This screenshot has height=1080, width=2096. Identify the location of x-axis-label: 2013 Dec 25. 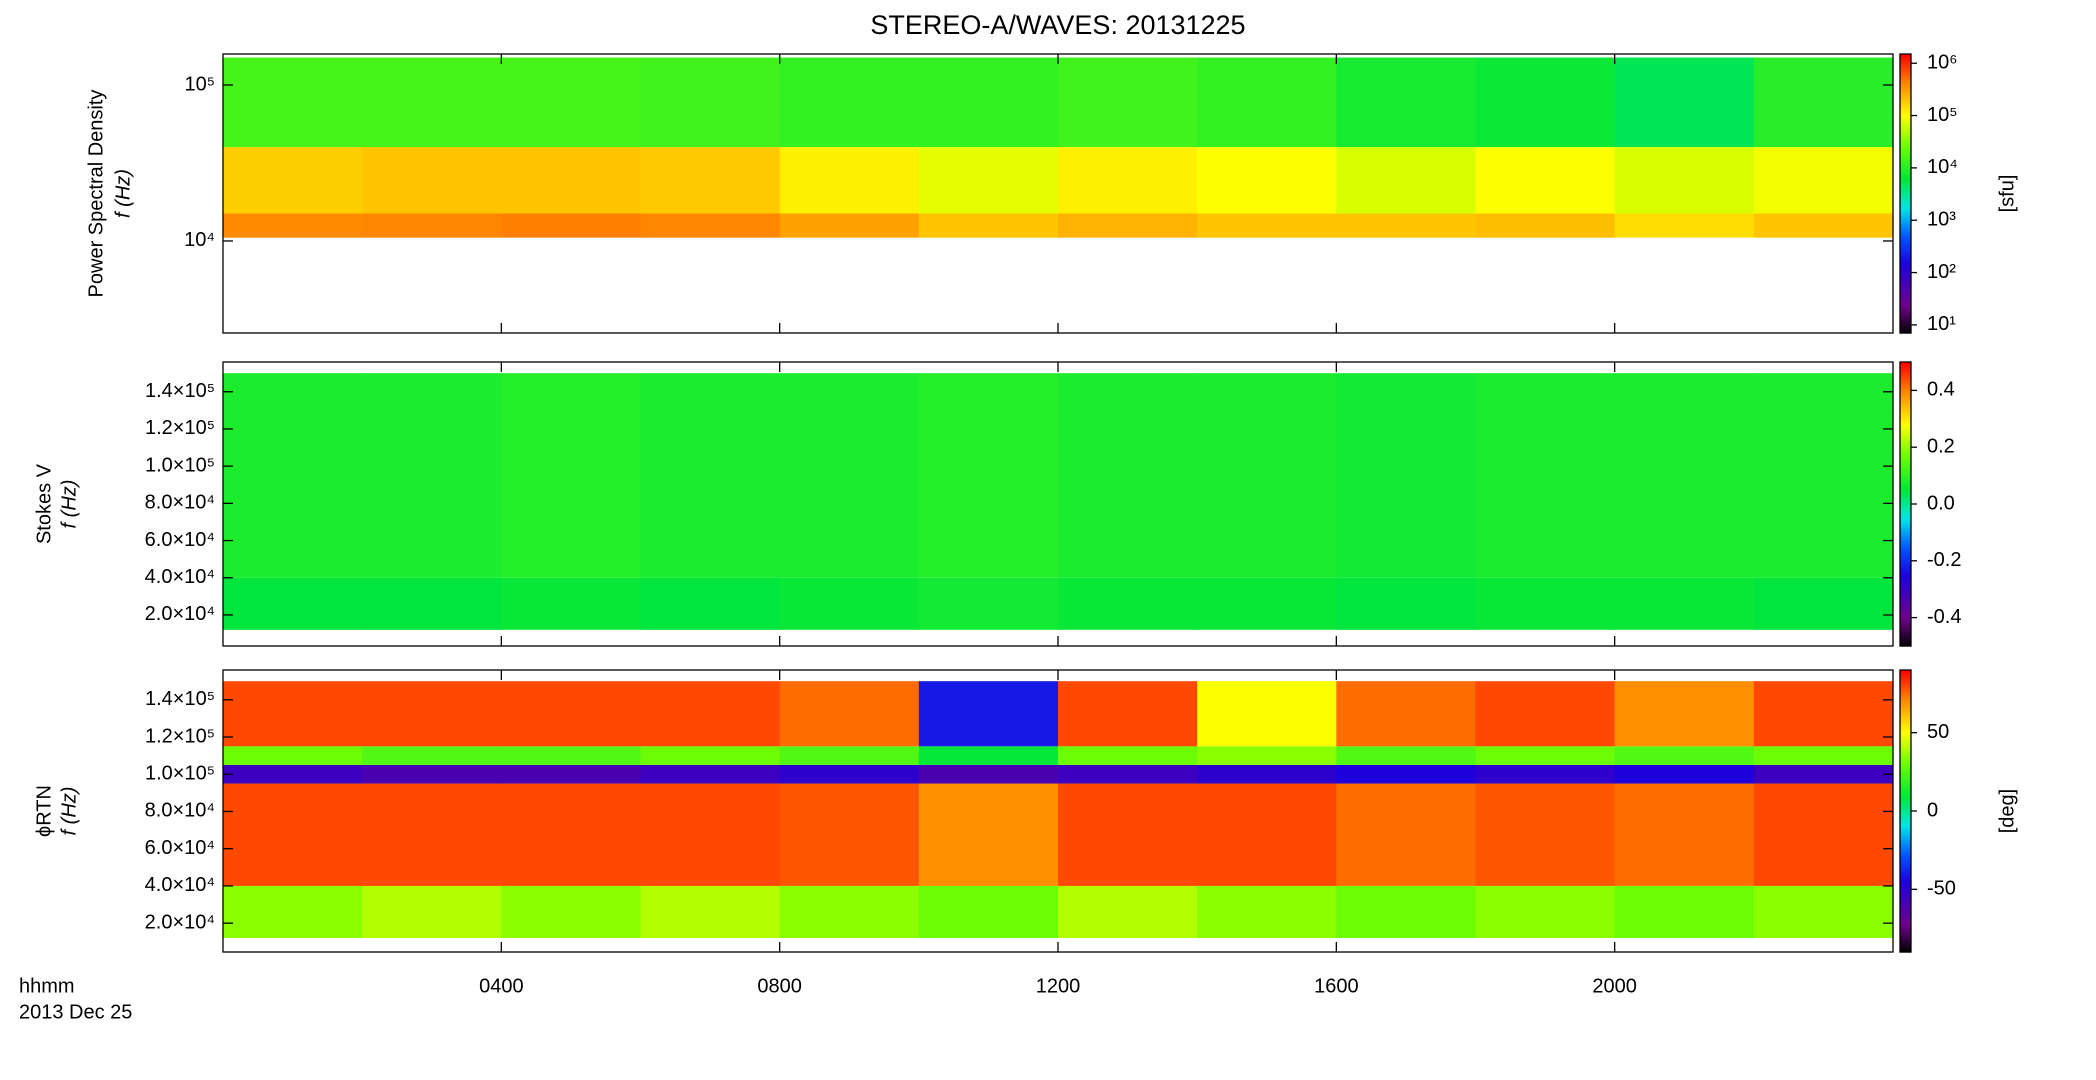
(75, 1012).